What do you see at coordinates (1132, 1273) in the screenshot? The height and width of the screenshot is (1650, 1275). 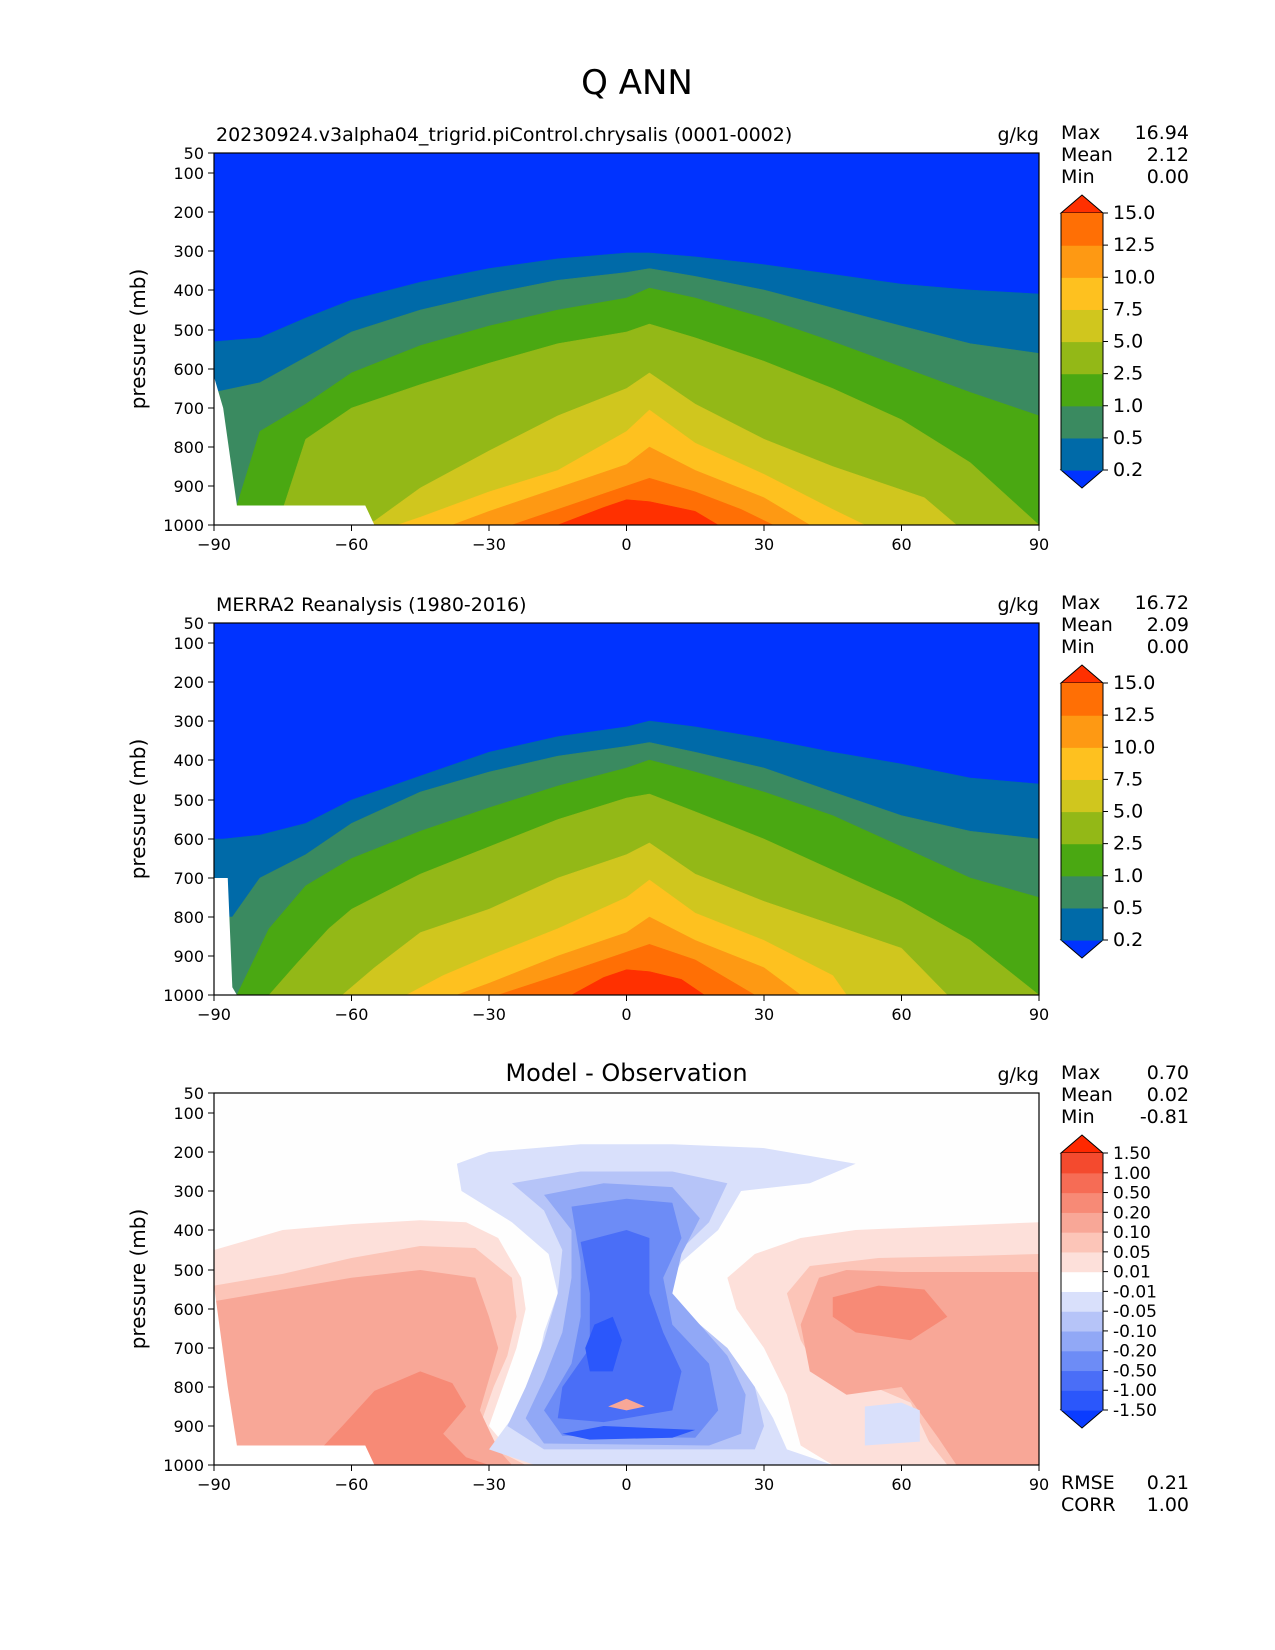 I see `colorbar-tick-label: 0.01` at bounding box center [1132, 1273].